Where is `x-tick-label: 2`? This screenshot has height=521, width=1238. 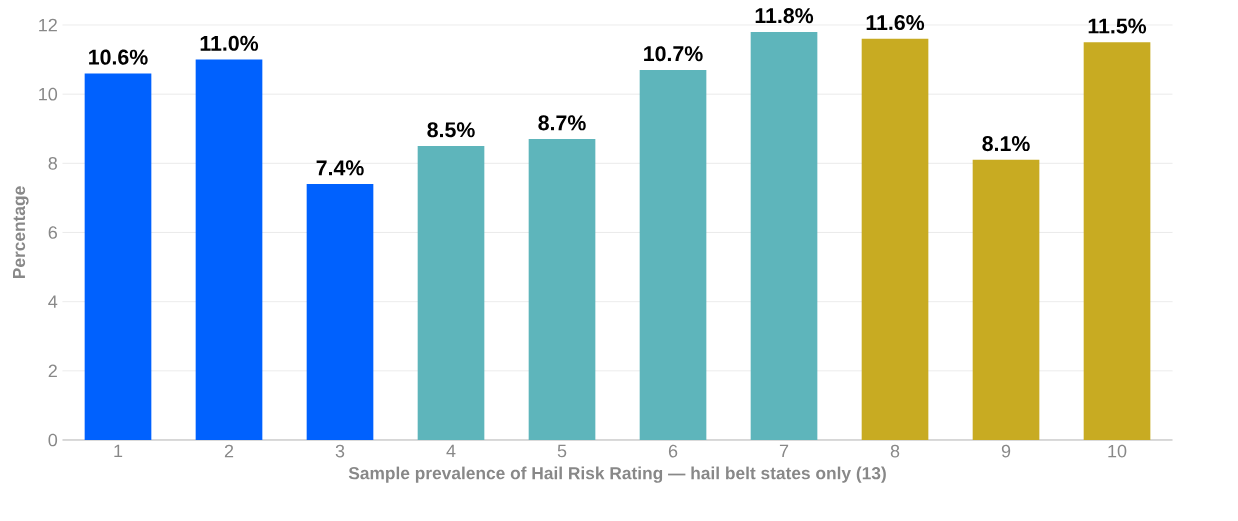 x-tick-label: 2 is located at coordinates (229, 451).